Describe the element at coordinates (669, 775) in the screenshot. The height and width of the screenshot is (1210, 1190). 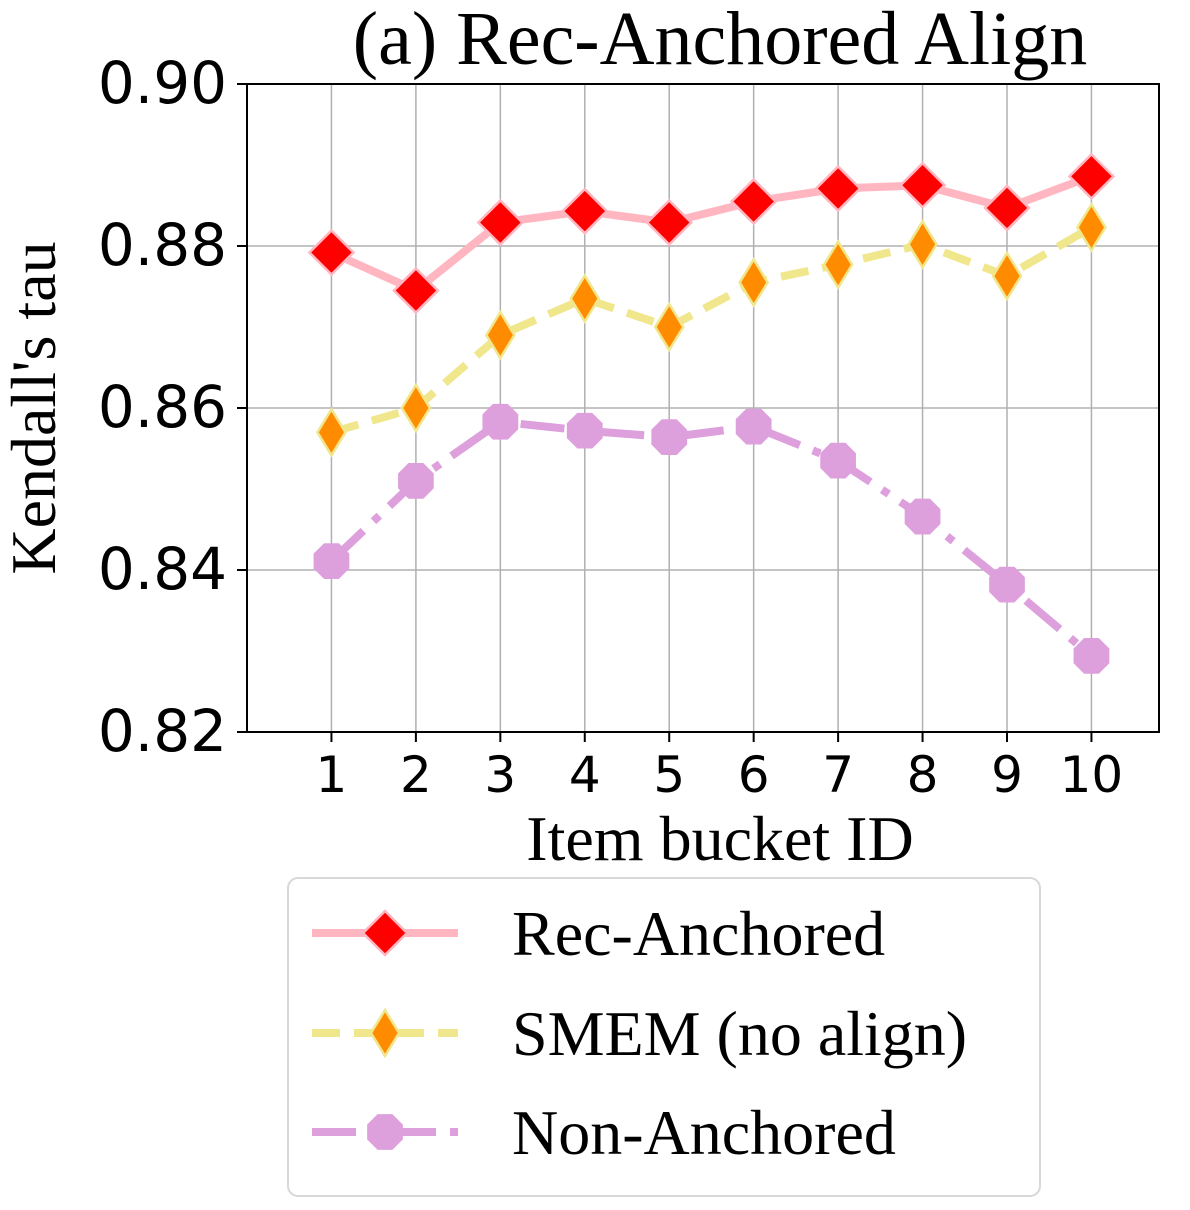
I see `x-tick-label: 5` at that location.